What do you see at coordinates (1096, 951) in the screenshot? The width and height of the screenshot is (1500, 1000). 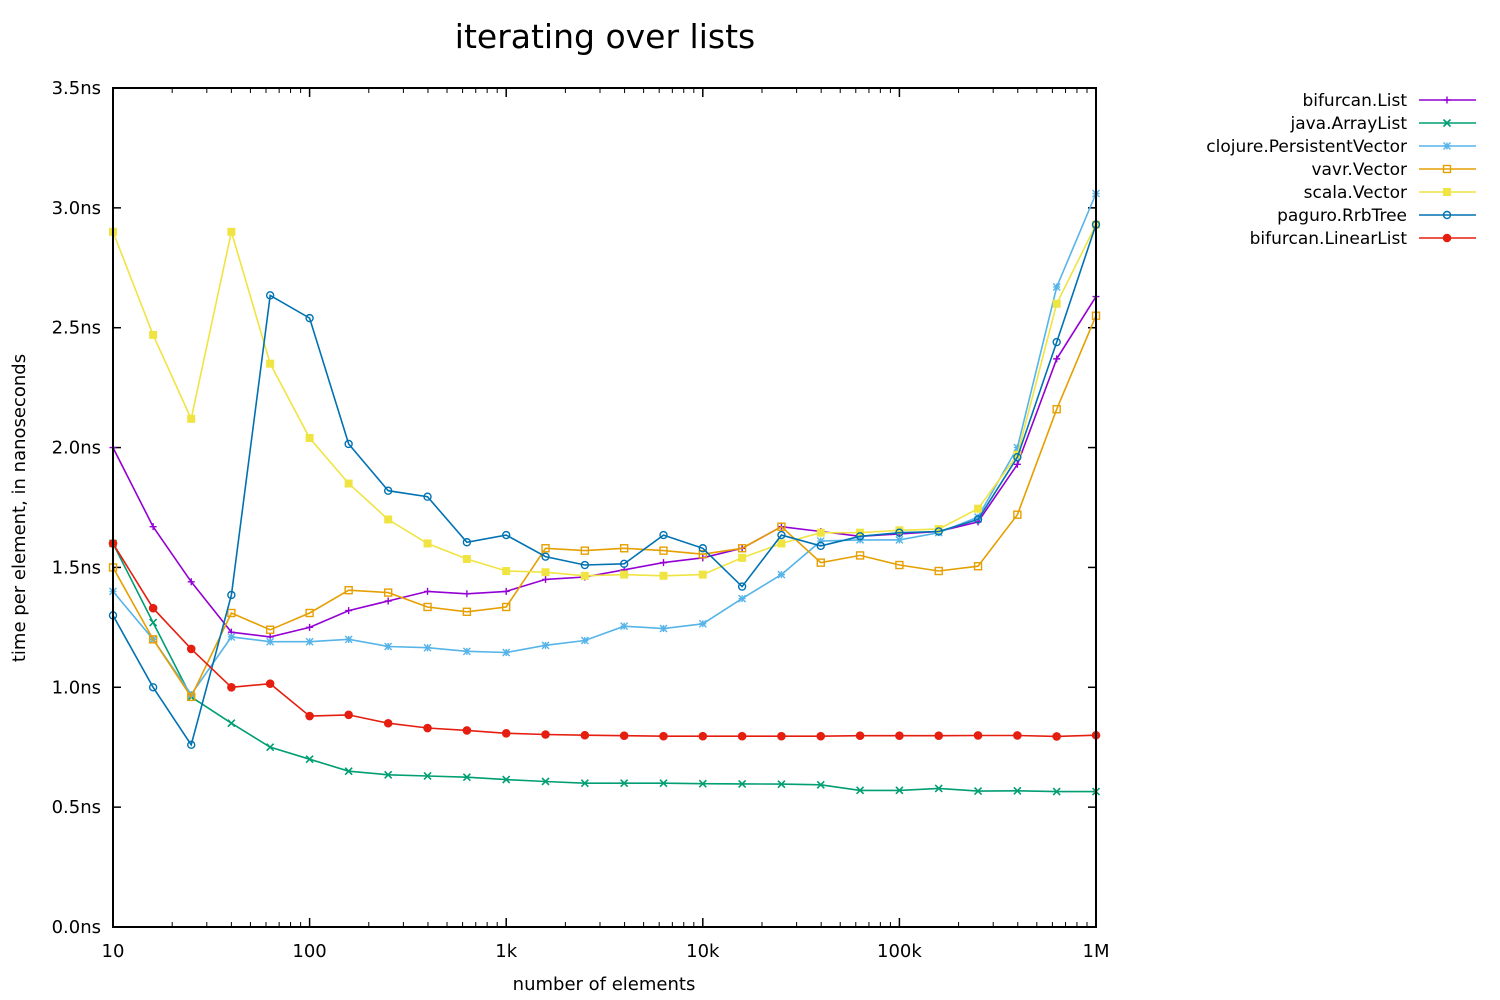 I see `x-tick-label: 1M` at bounding box center [1096, 951].